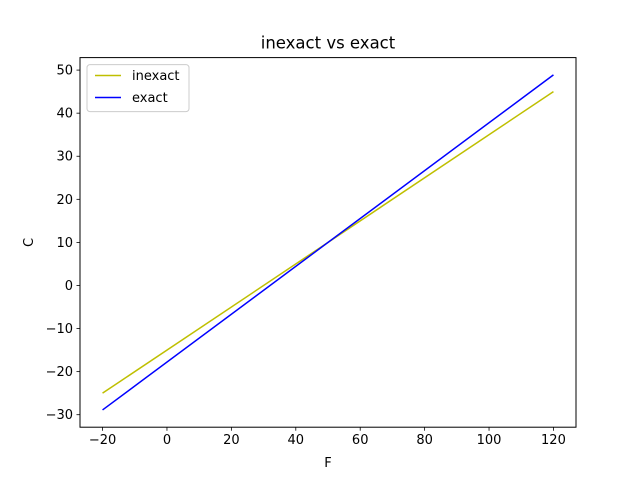 This screenshot has width=640, height=485. What do you see at coordinates (167, 440) in the screenshot?
I see `x-tick-label: 0` at bounding box center [167, 440].